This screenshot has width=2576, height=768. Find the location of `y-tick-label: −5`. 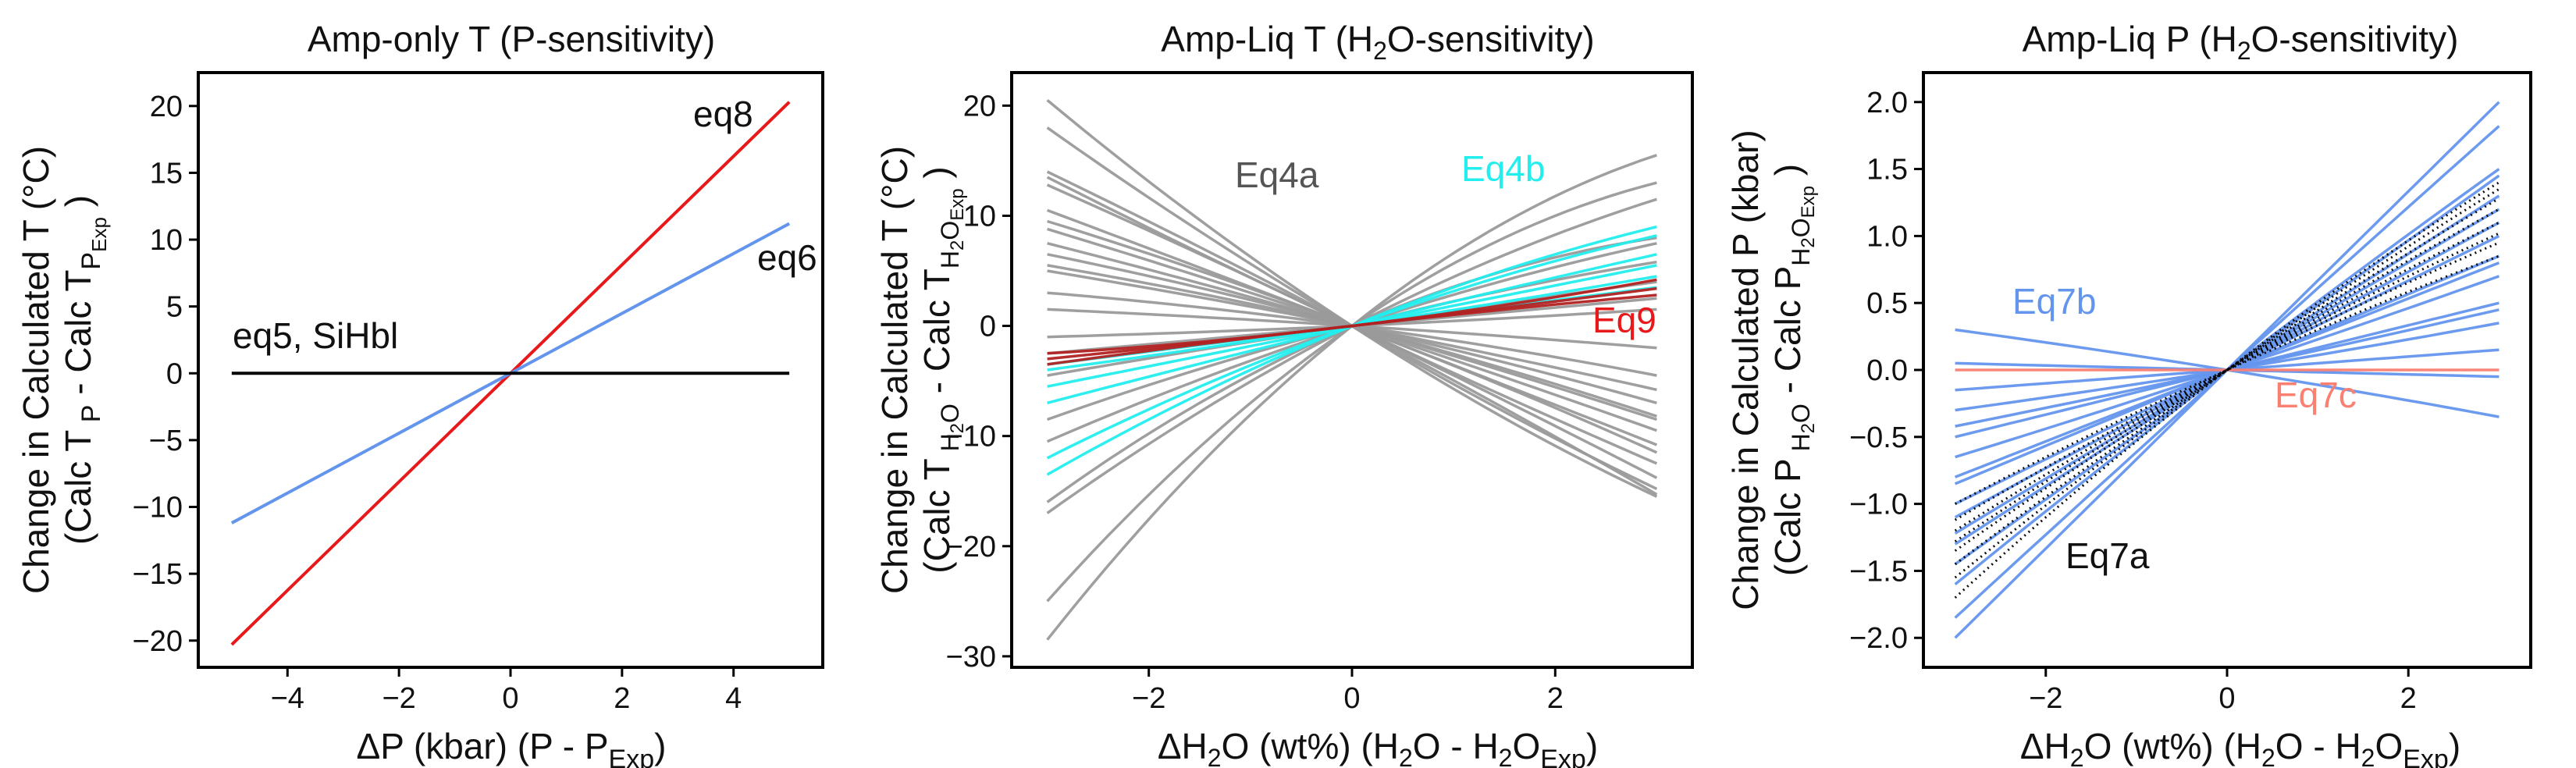

y-tick-label: −5 is located at coordinates (166, 441).